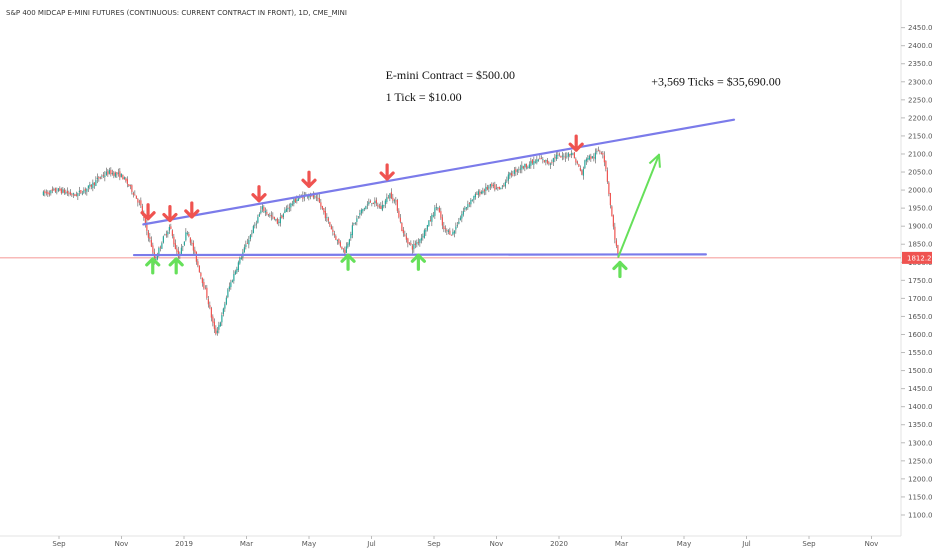 The height and width of the screenshot is (550, 932). Describe the element at coordinates (872, 544) in the screenshot. I see `time-tick-label: Nov` at that location.